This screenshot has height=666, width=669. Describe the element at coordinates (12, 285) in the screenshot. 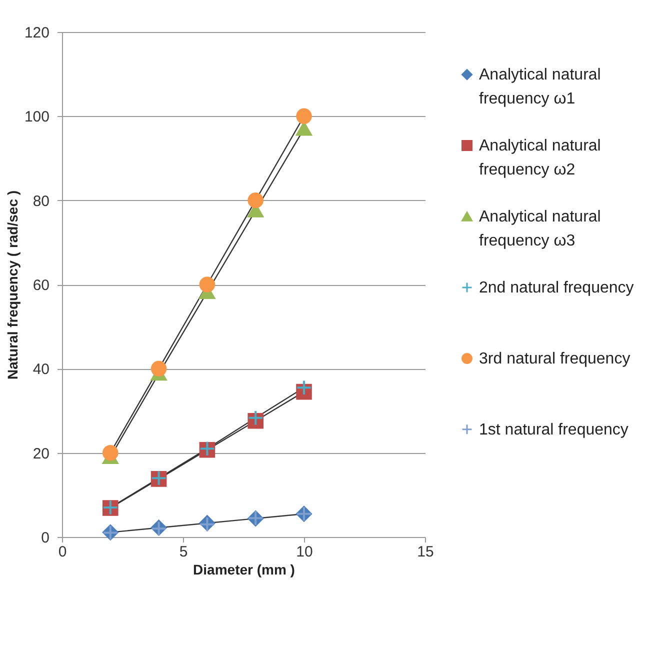

I see `y-axis-title: Natural frequency ( rad/sec )` at that location.